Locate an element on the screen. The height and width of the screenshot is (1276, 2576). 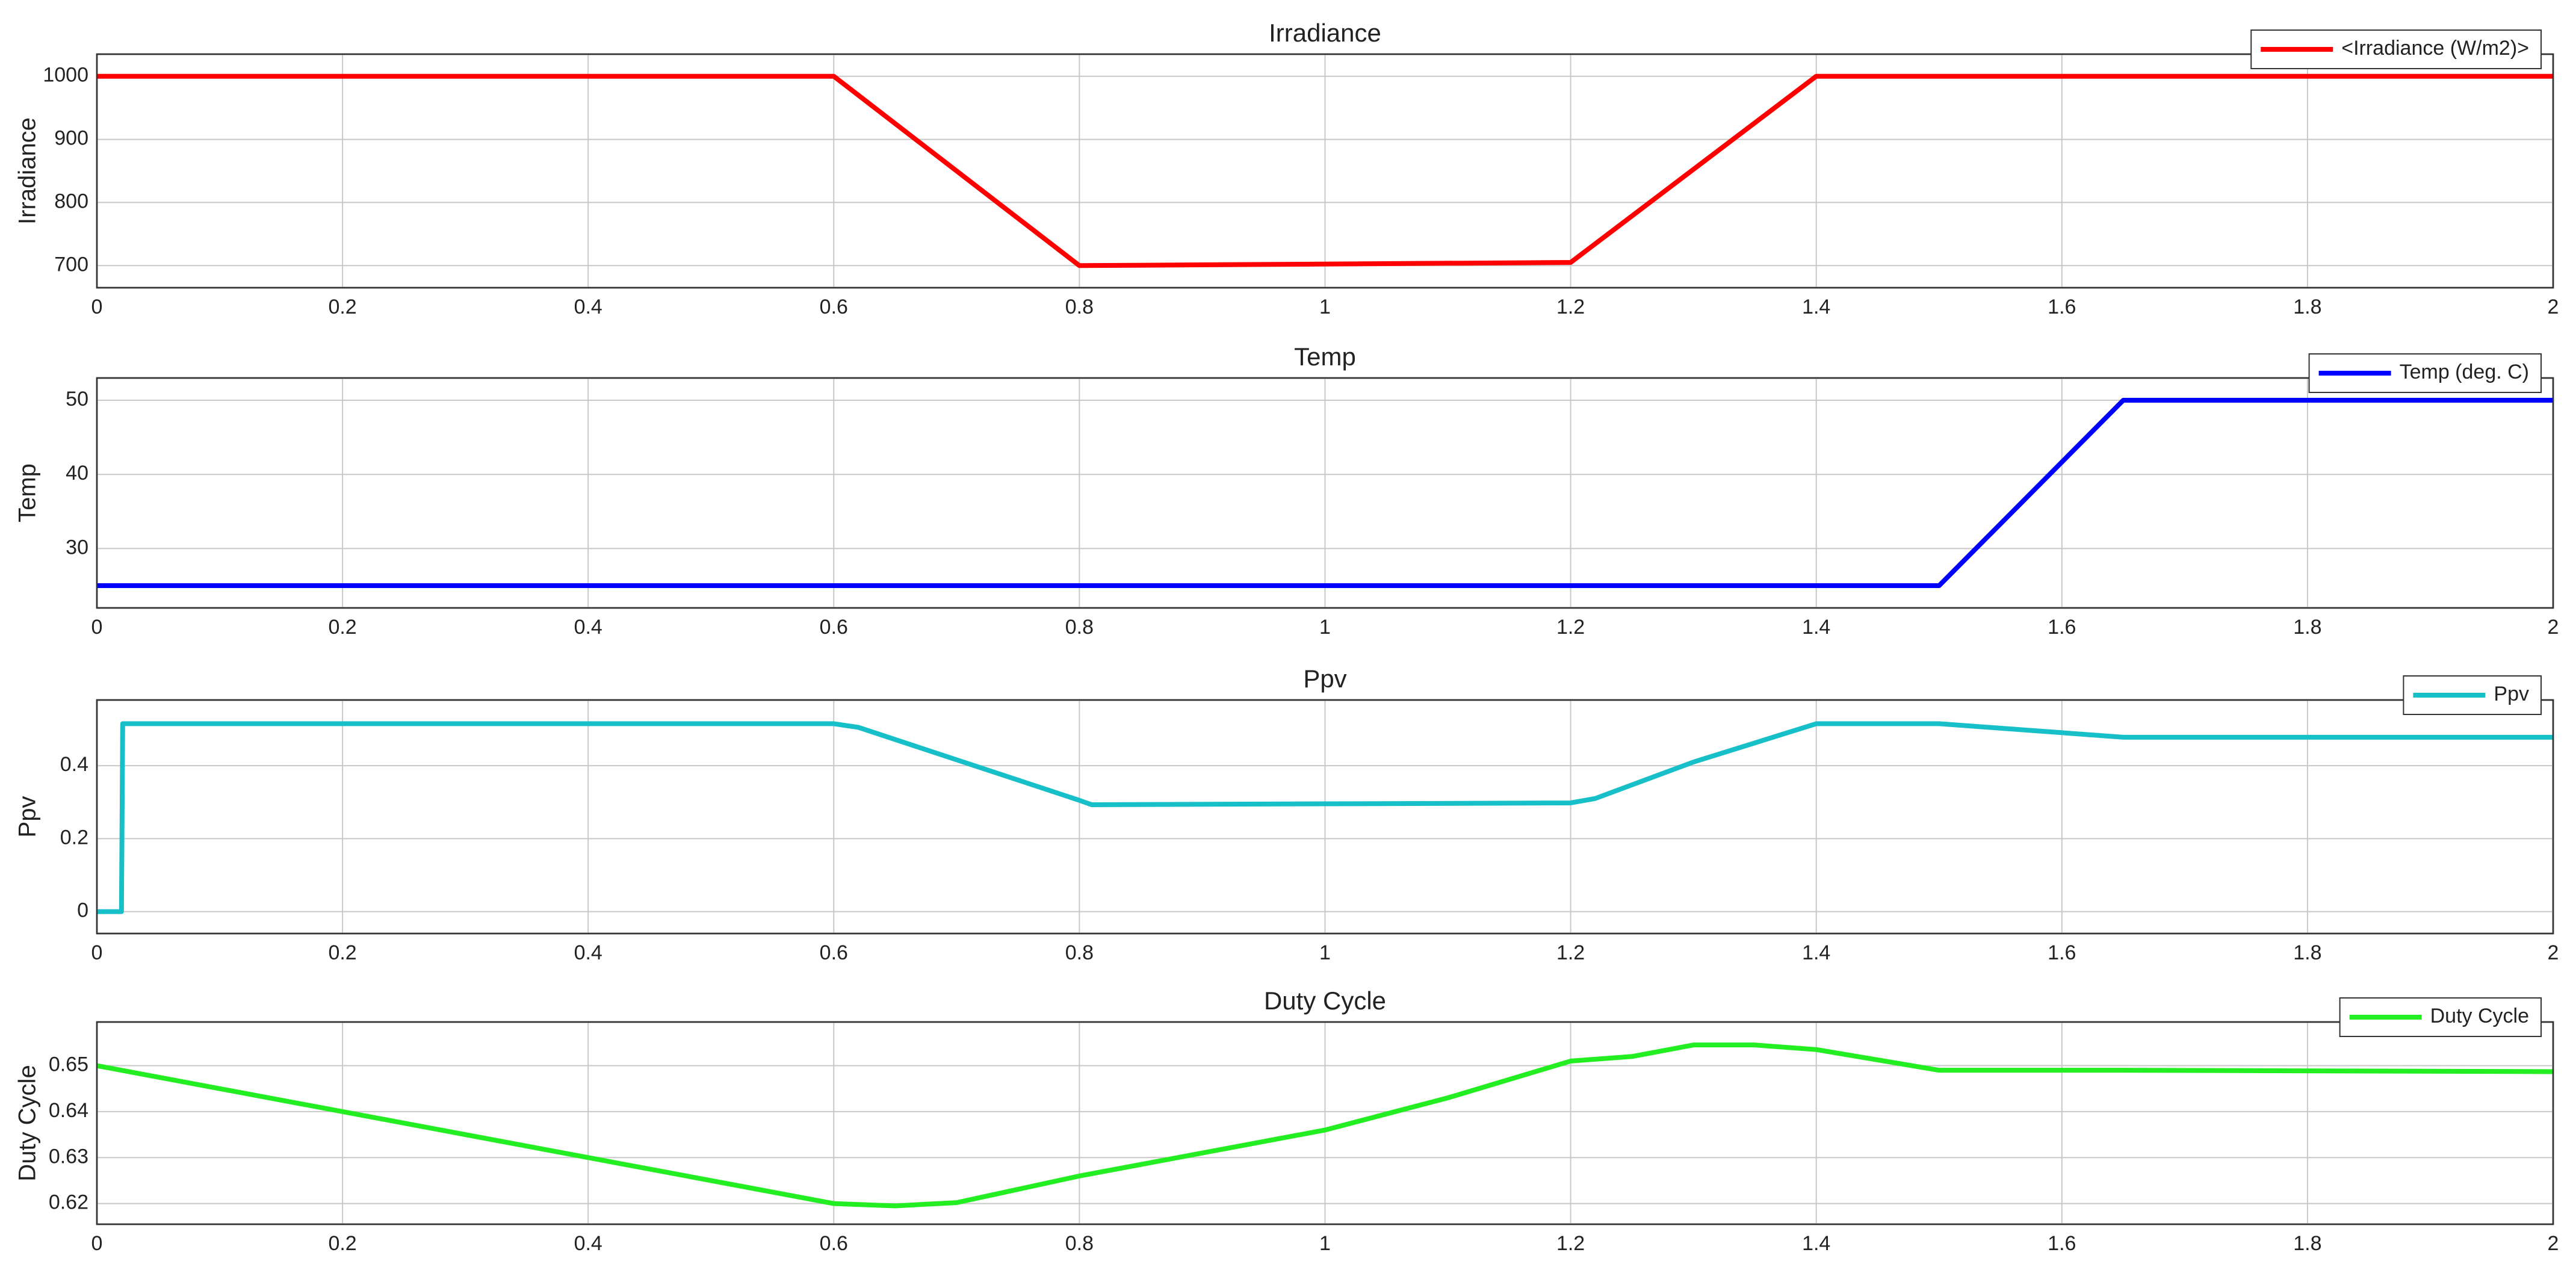
legend-label: Ppv is located at coordinates (2511, 694).